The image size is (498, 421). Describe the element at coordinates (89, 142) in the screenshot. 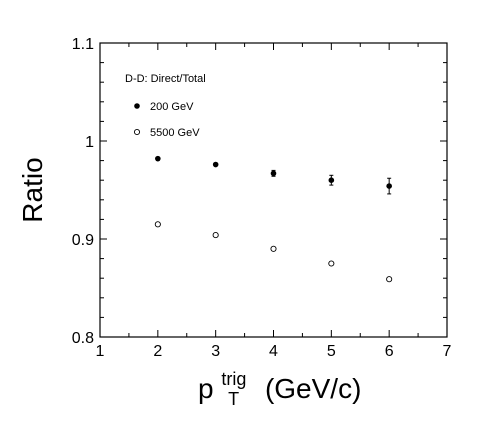

I see `y-tick-label: 1` at that location.